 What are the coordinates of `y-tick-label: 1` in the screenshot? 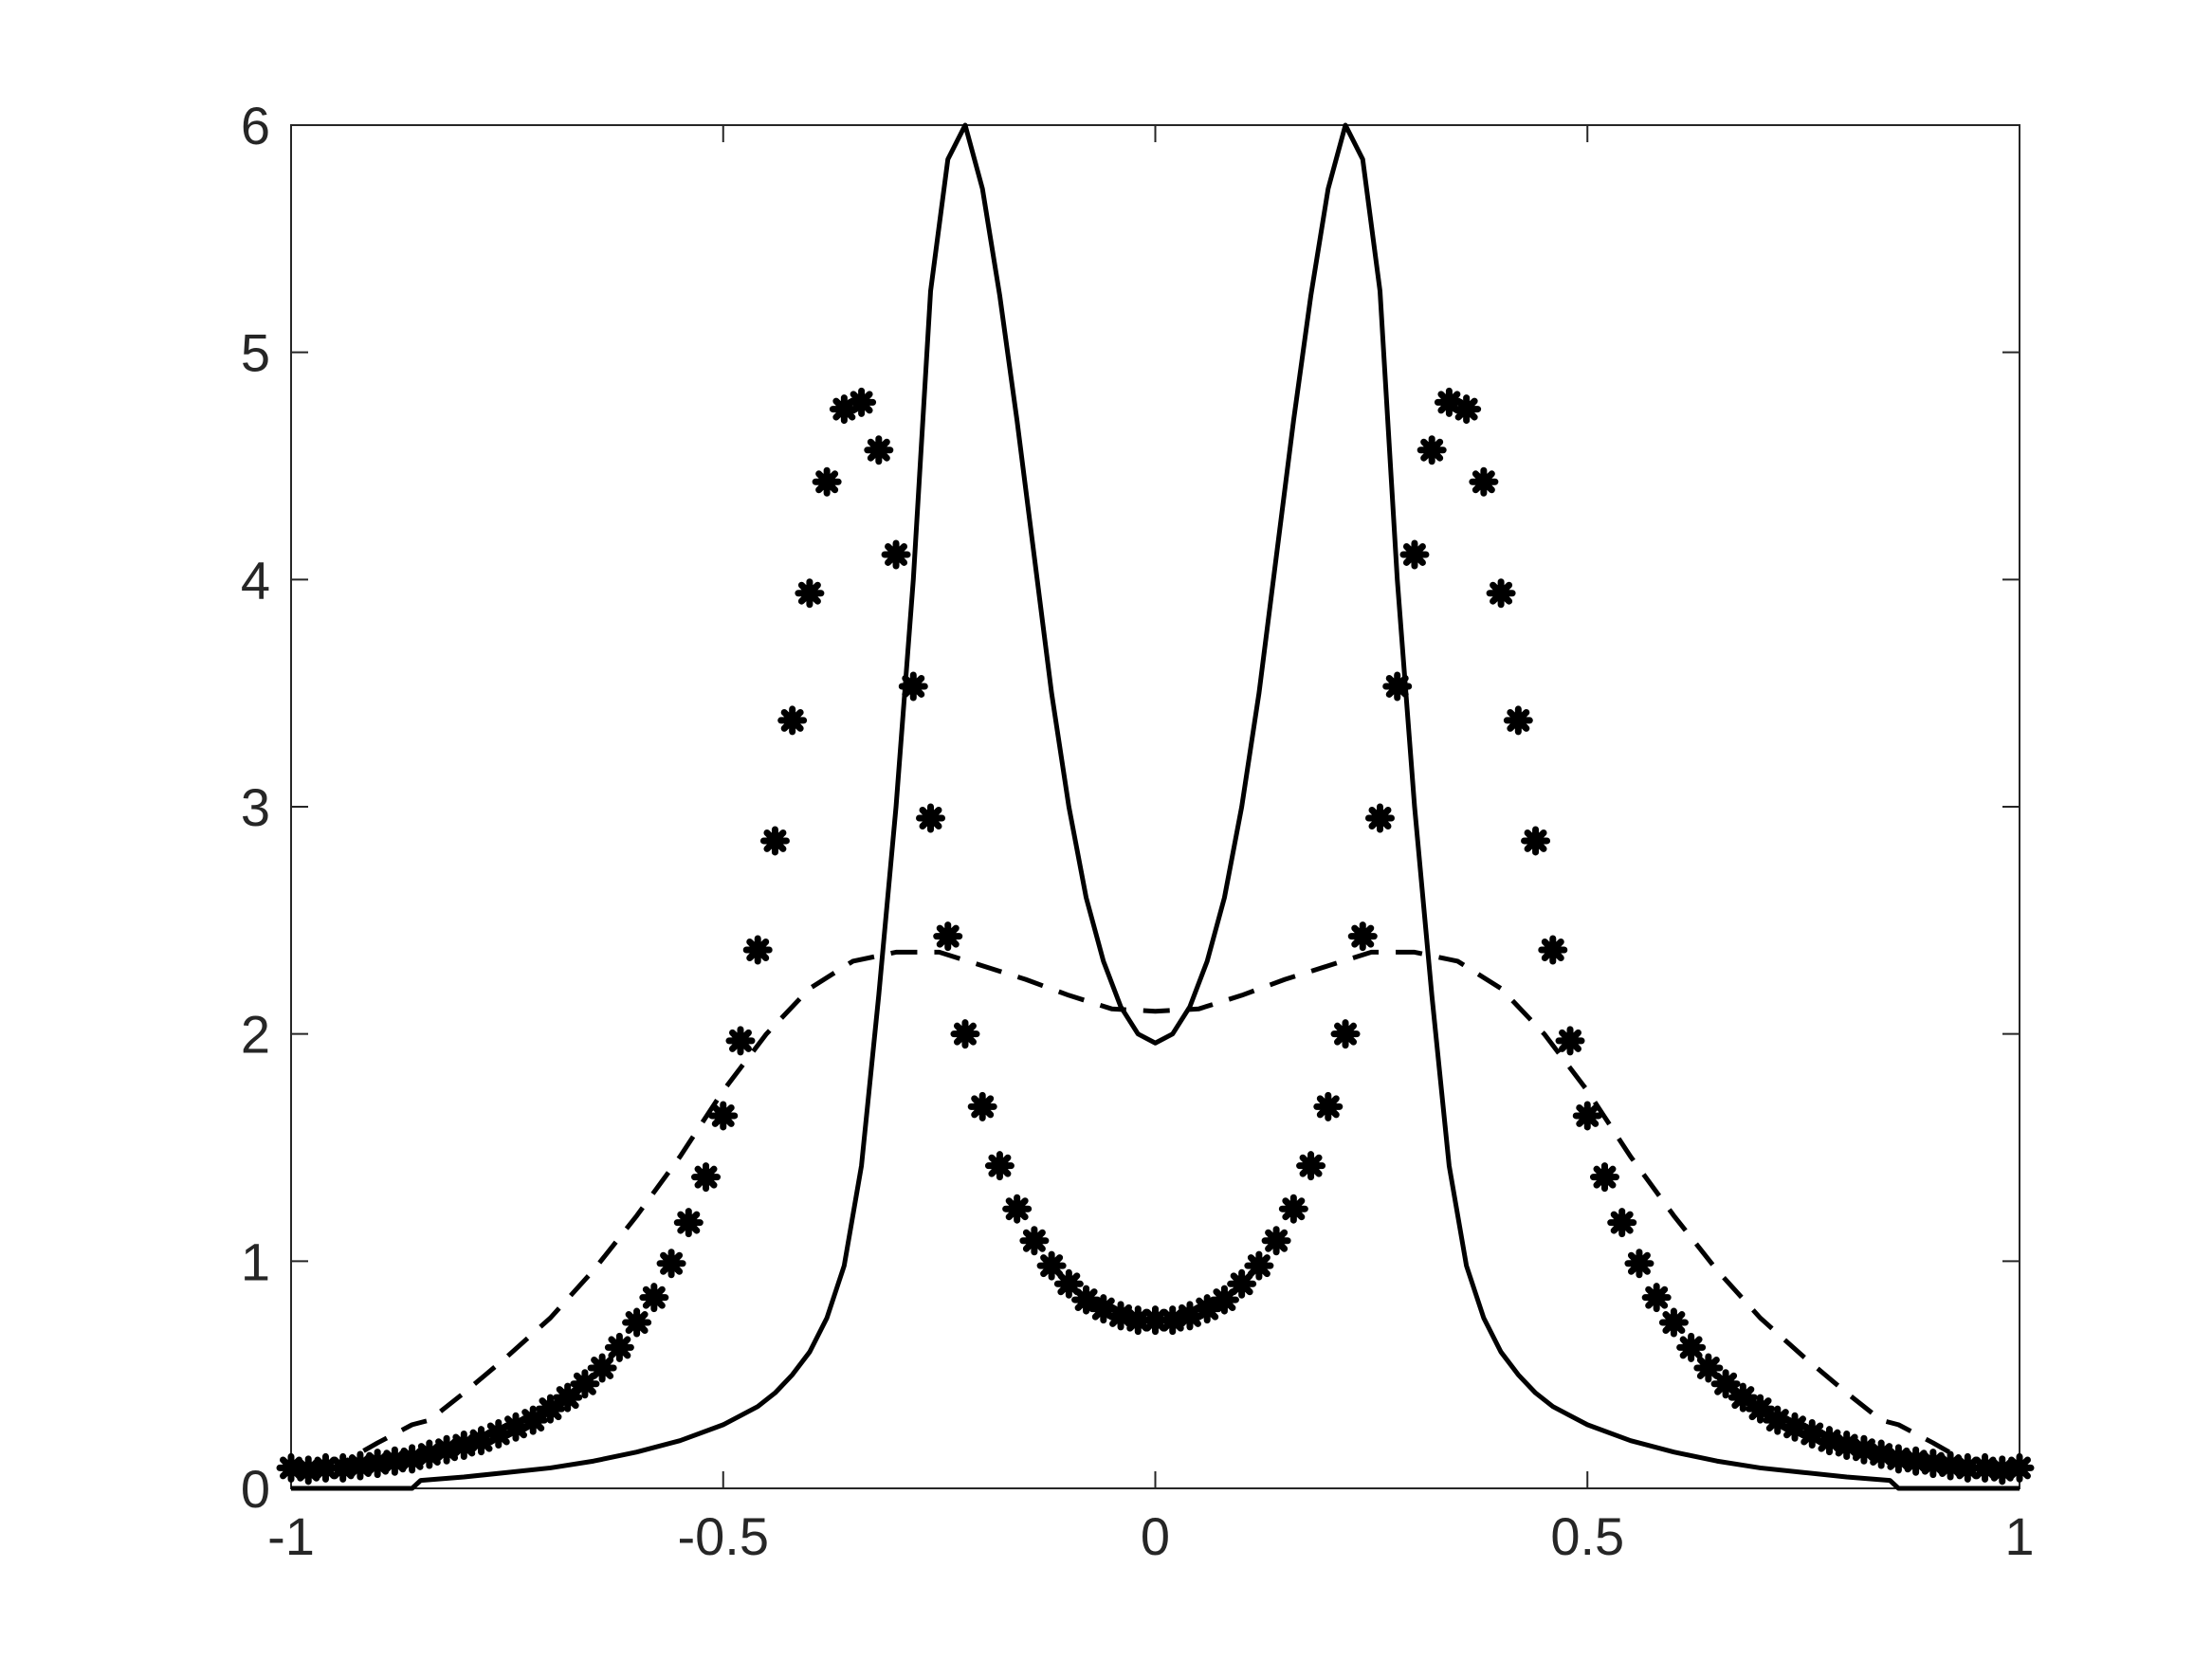 It's located at (255, 1261).